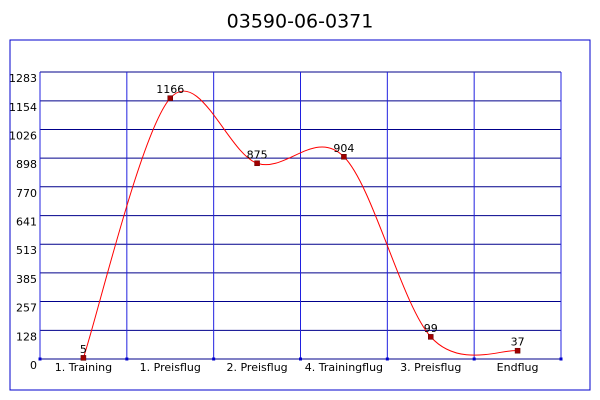  What do you see at coordinates (33, 365) in the screenshot?
I see `y-tick-label: 0` at bounding box center [33, 365].